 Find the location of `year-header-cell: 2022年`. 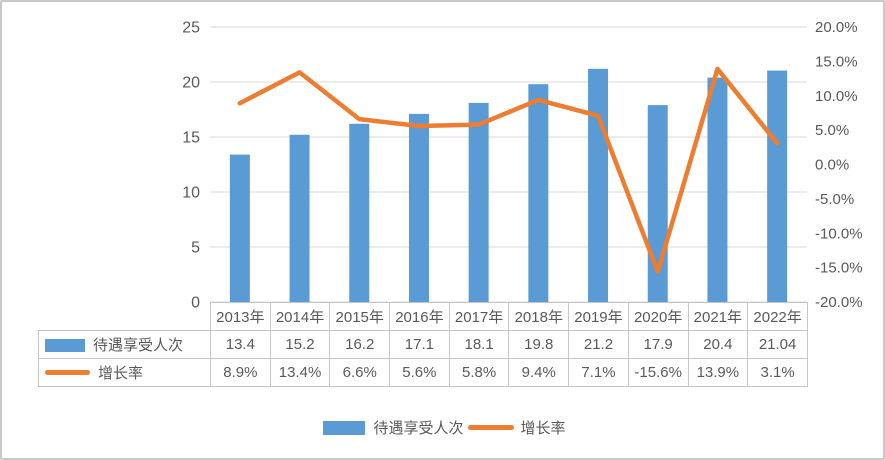

year-header-cell: 2022年 is located at coordinates (777, 316).